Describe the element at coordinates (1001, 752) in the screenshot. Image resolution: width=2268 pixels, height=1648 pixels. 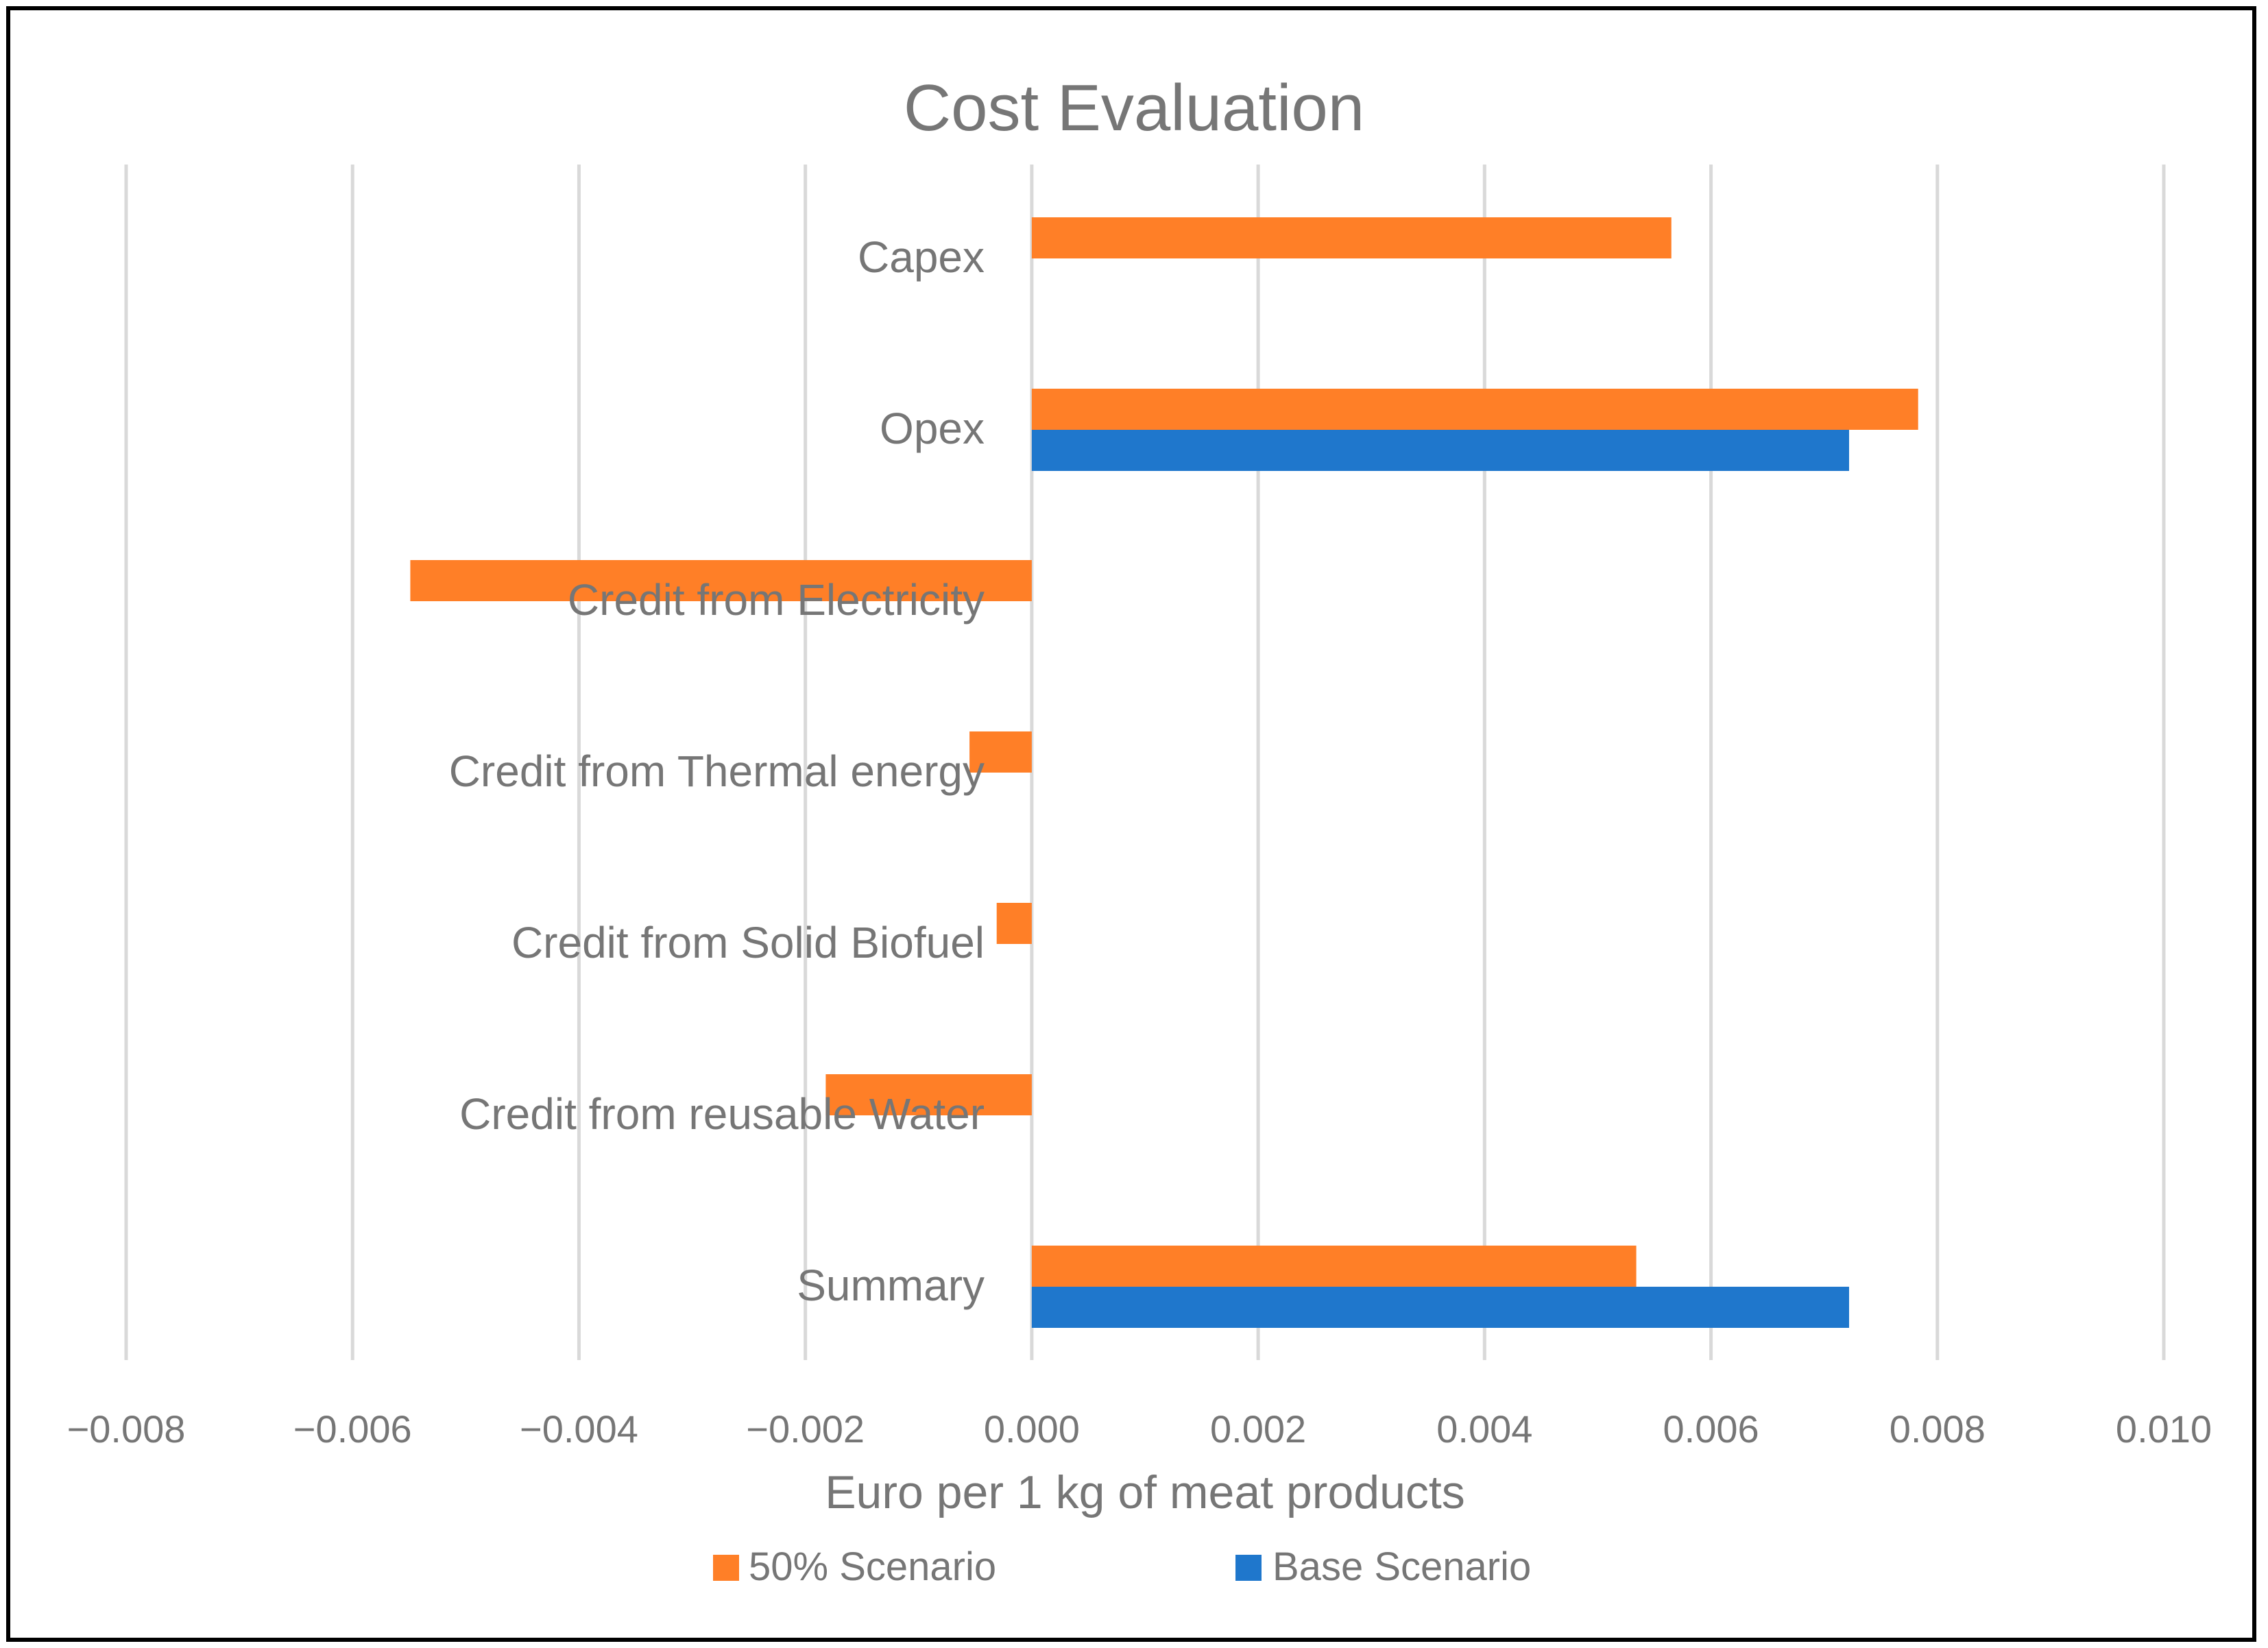
I see `bar-credit-from-thermal-energy-50-percent-scenario` at that location.